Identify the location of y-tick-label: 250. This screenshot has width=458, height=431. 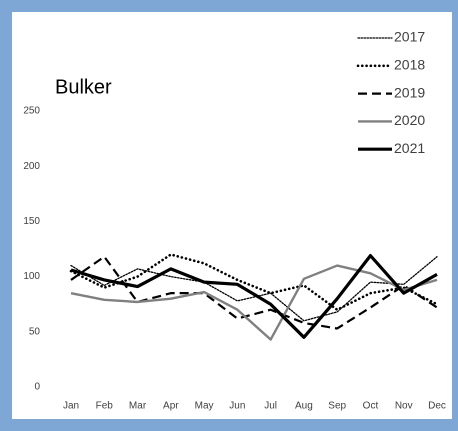
(31, 111).